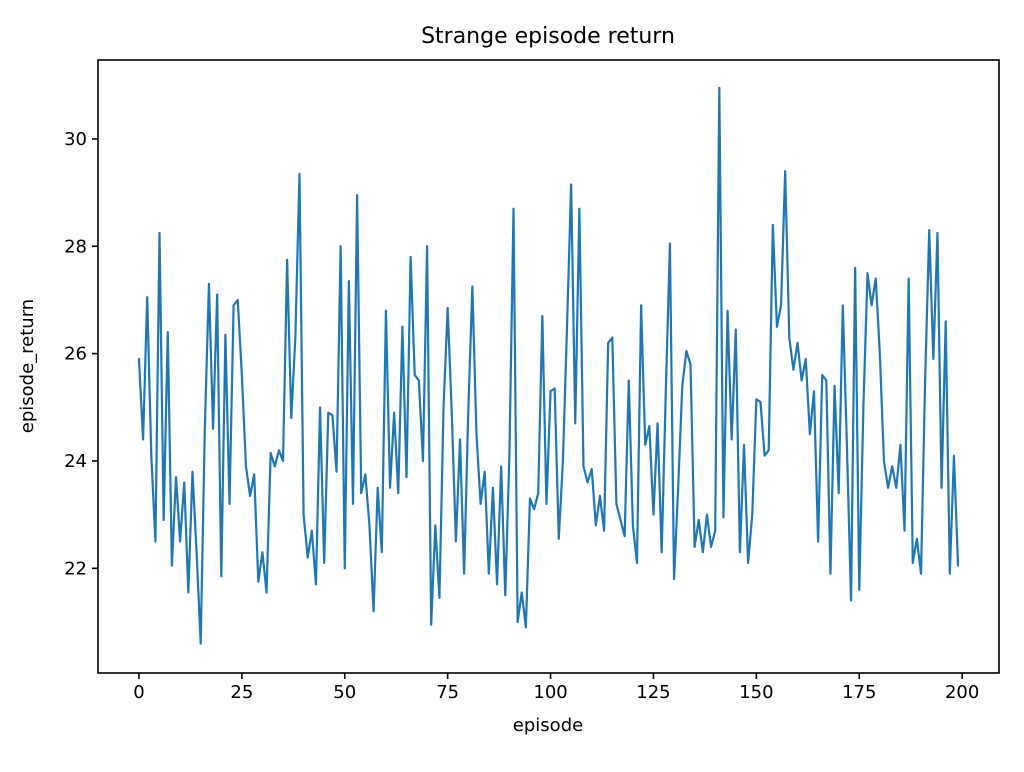 Image resolution: width=1024 pixels, height=772 pixels. I want to click on x-axis-ticks: 0 25 50 75 100 125 150 175 200, so click(556, 688).